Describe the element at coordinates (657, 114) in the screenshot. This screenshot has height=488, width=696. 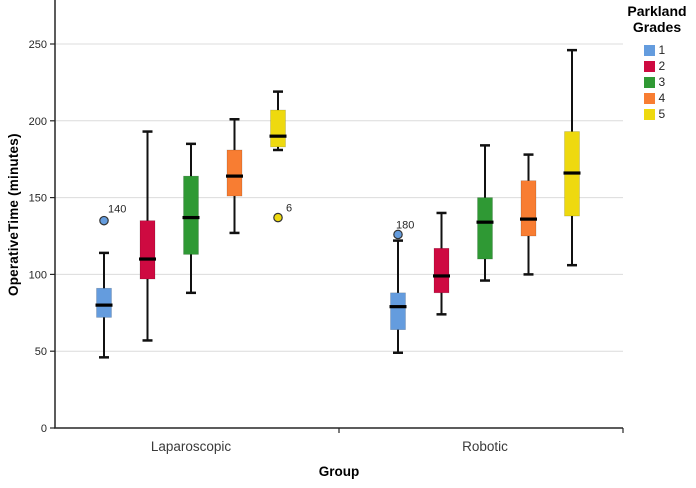
I see `legend-item-grade-5: 5` at that location.